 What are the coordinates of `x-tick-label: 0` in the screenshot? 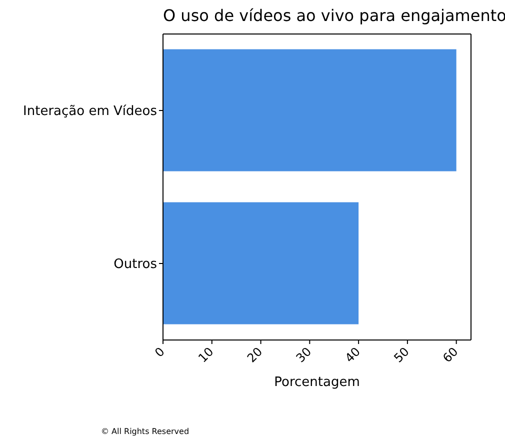 It's located at (160, 352).